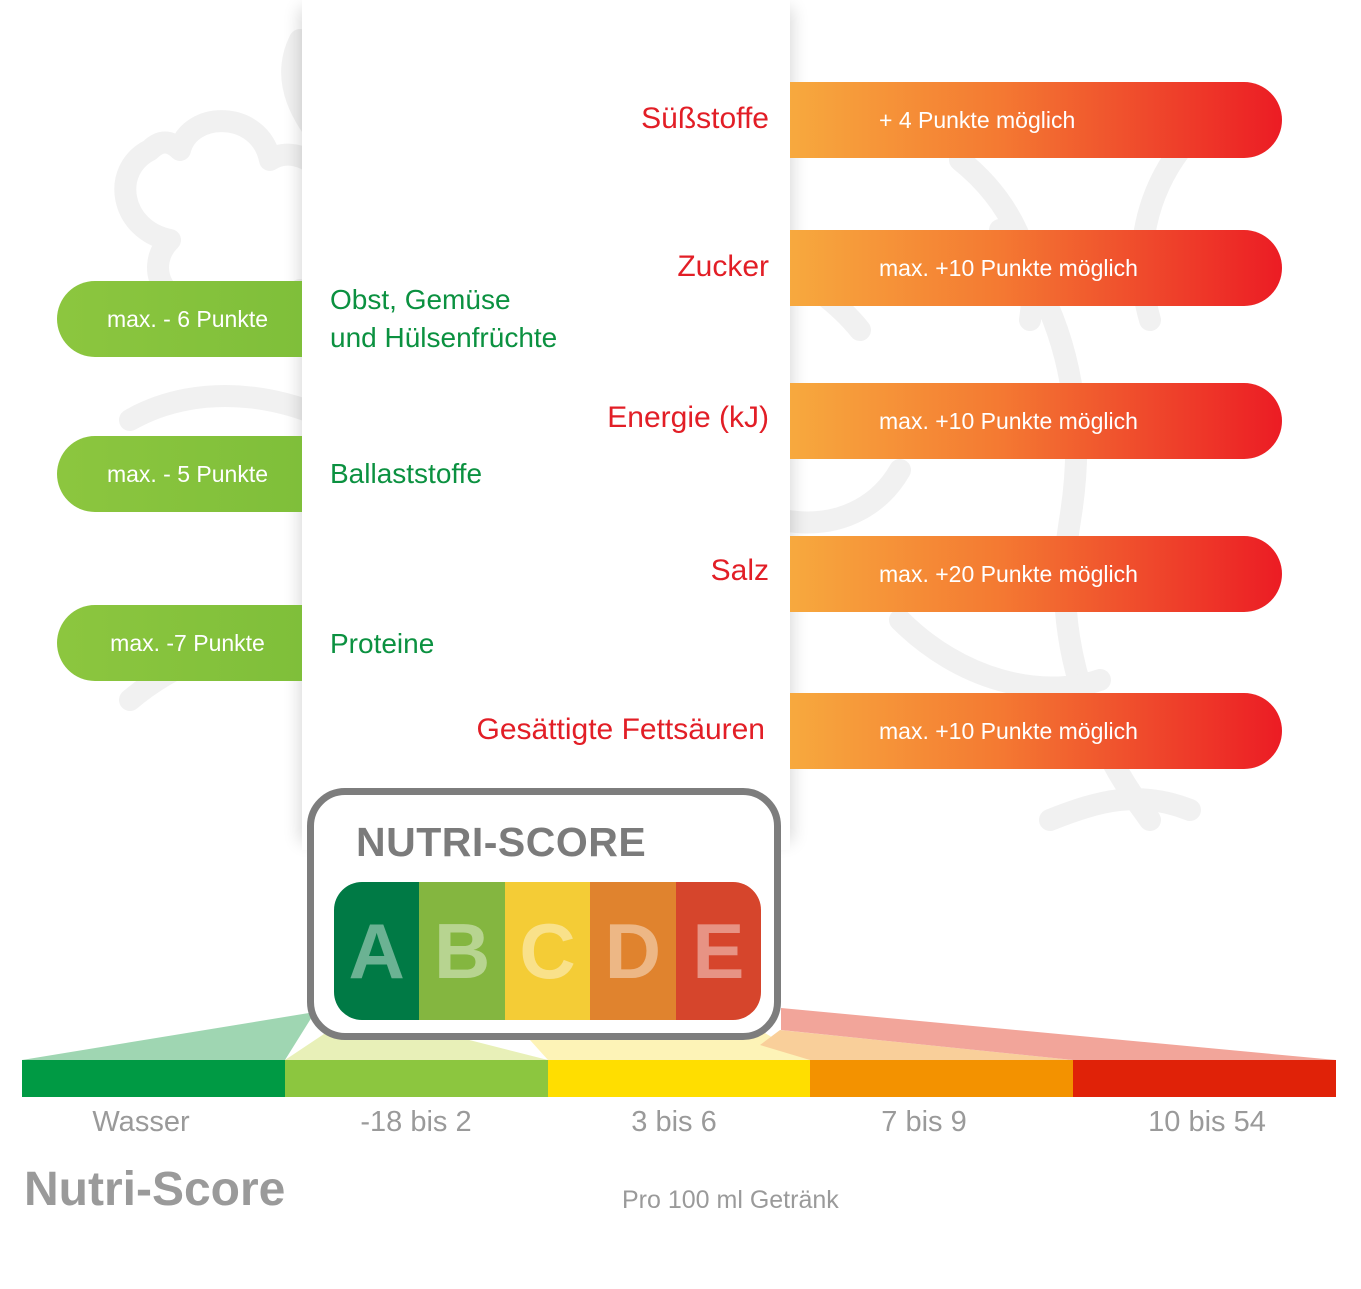  I want to click on fiber-points-pill: max. - 5 Punkte, so click(179, 474).